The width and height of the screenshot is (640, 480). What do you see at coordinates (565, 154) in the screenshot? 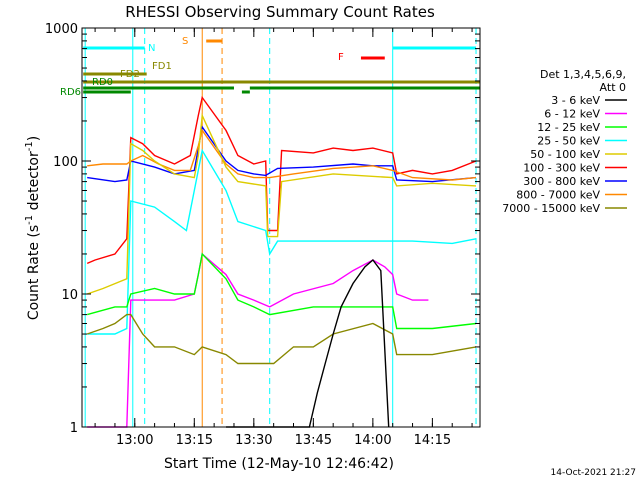
I see `legend-label-4: 50 - 100 keV` at bounding box center [565, 154].